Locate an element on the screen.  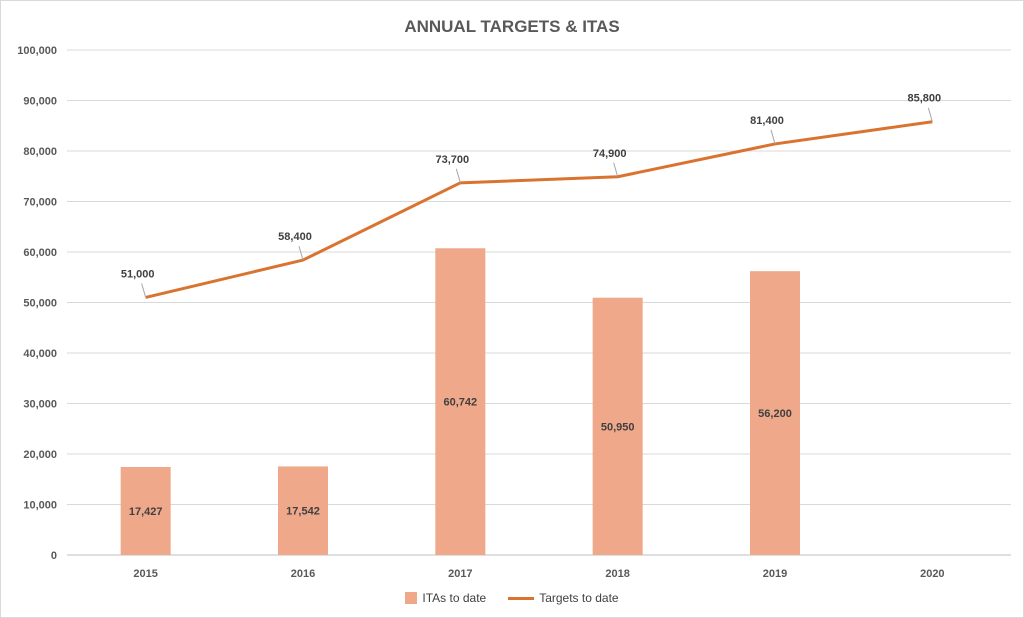
x-tick-label: 2017 is located at coordinates (460, 574).